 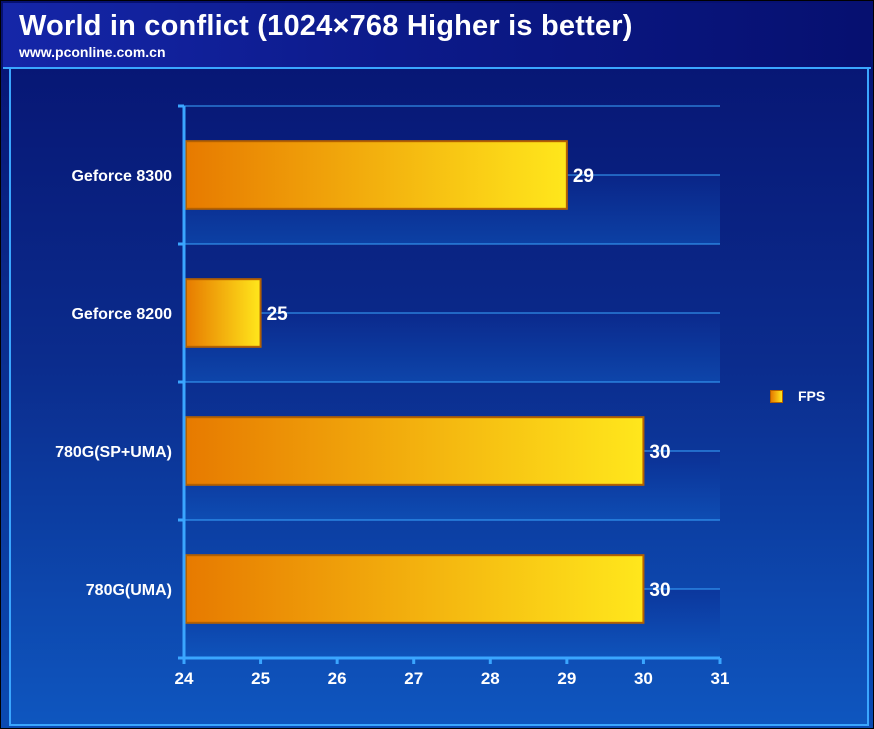 What do you see at coordinates (643, 678) in the screenshot?
I see `x-tick-label: 30` at bounding box center [643, 678].